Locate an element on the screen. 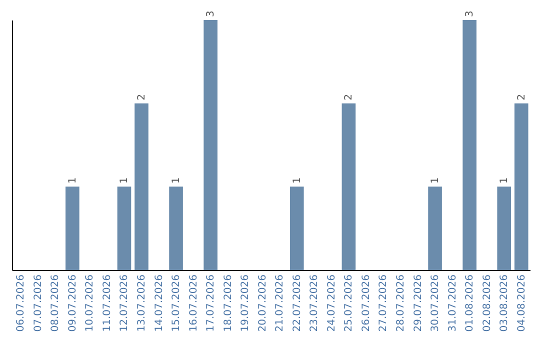  x-tick-label: 26.07.2026 is located at coordinates (366, 303).